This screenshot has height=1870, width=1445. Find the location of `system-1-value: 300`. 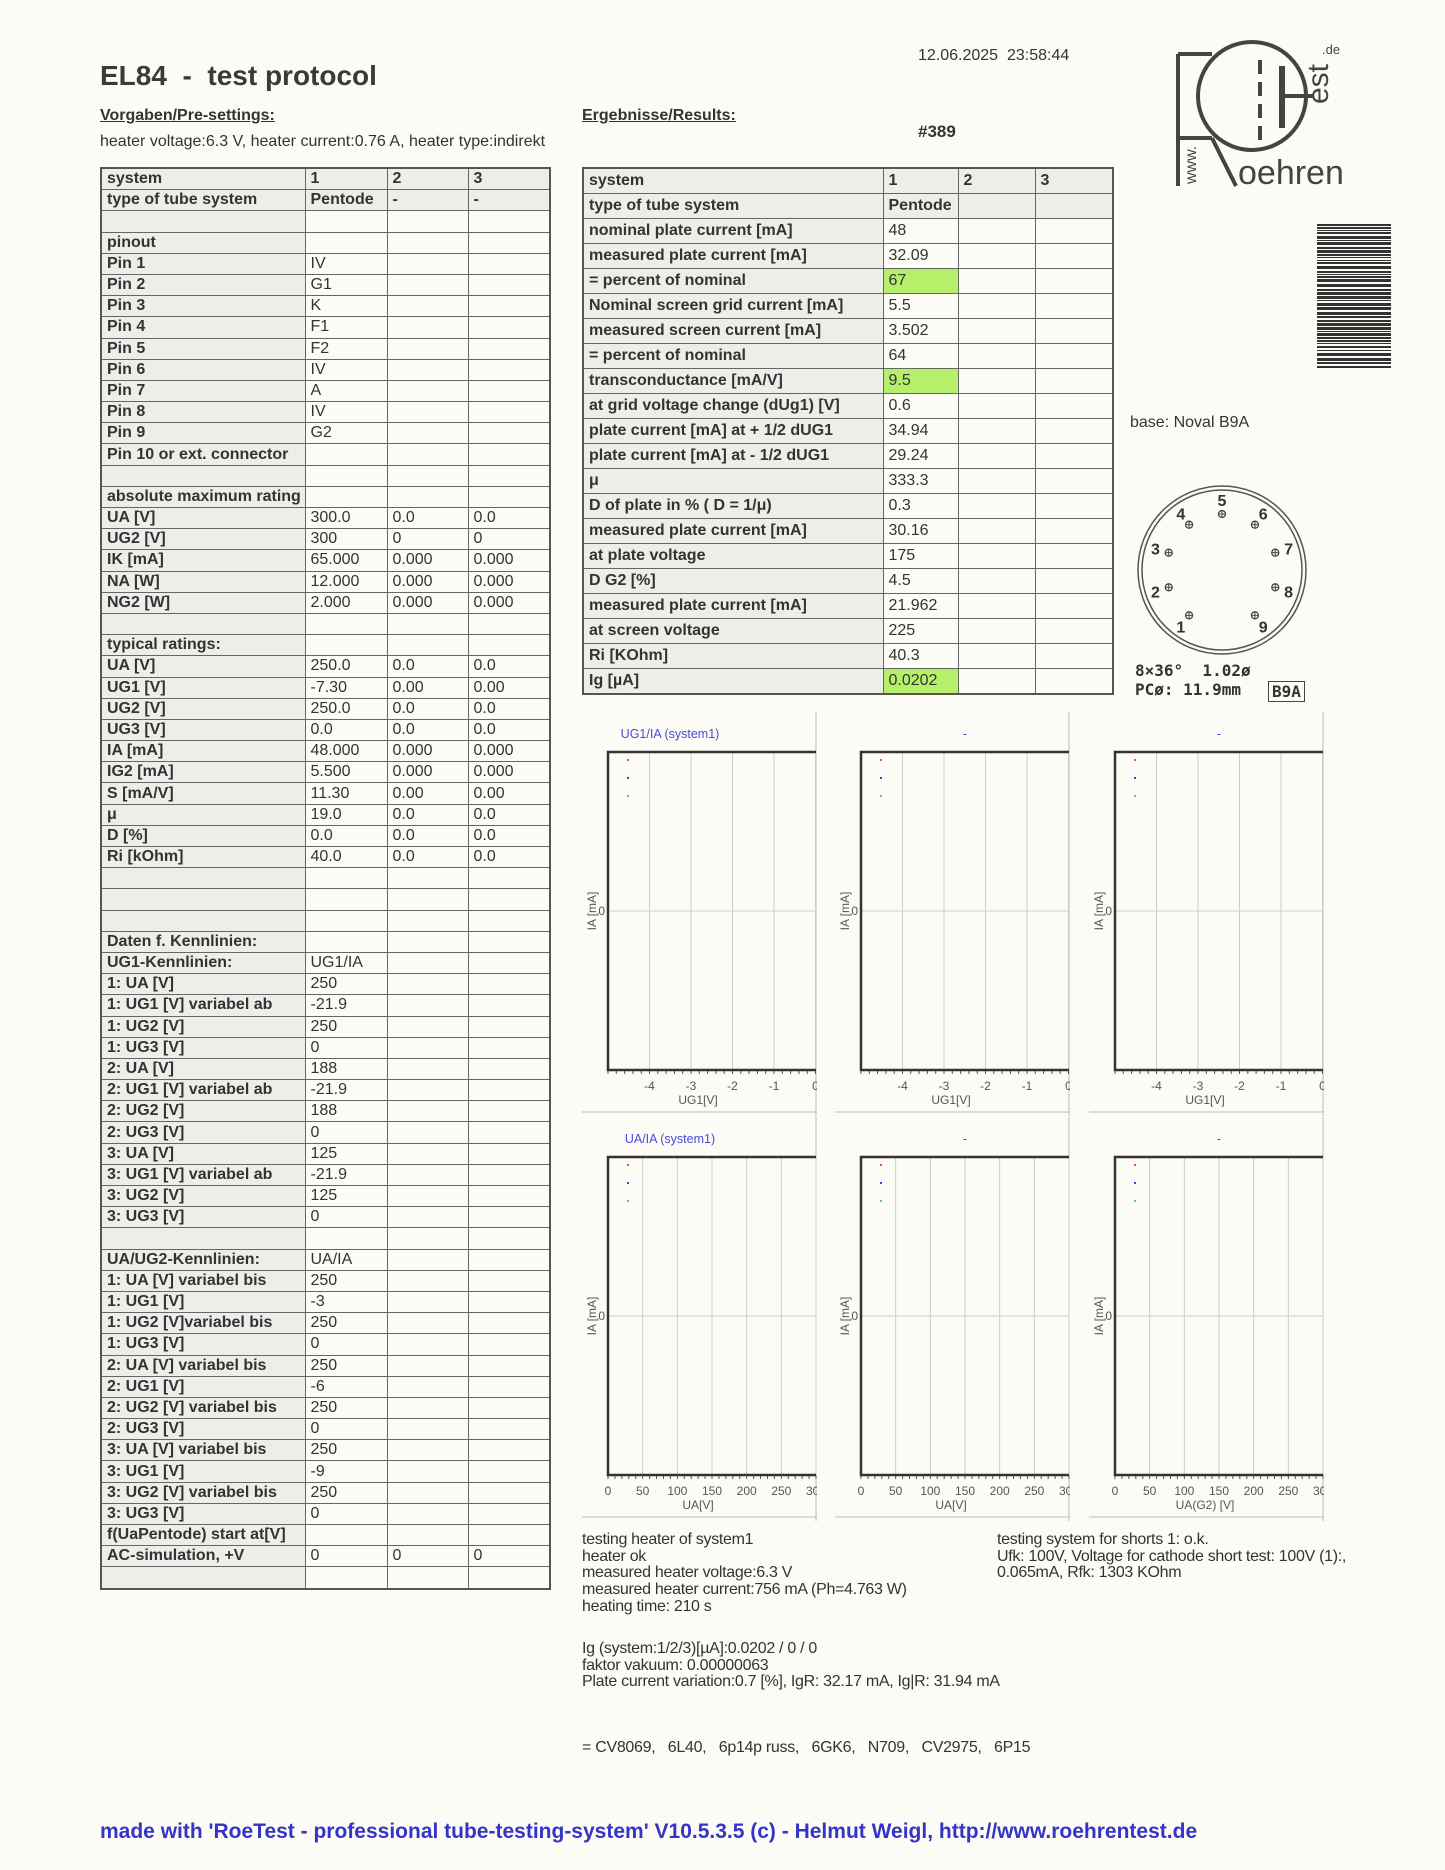

system-1-value: 300 is located at coordinates (346, 539).